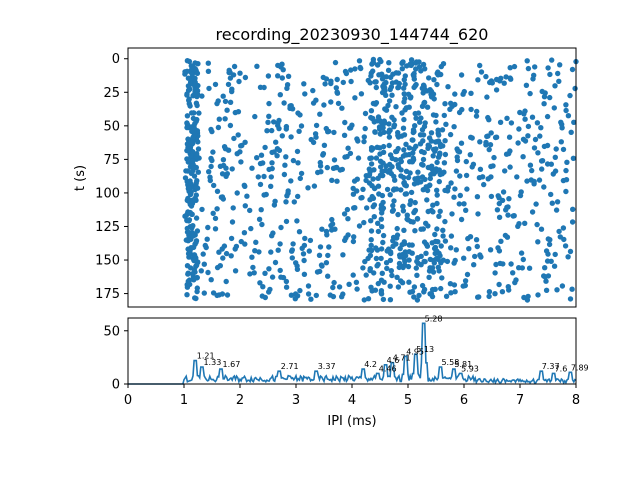 This screenshot has width=640, height=480. What do you see at coordinates (520, 400) in the screenshot?
I see `x-tick-label: 7` at bounding box center [520, 400].